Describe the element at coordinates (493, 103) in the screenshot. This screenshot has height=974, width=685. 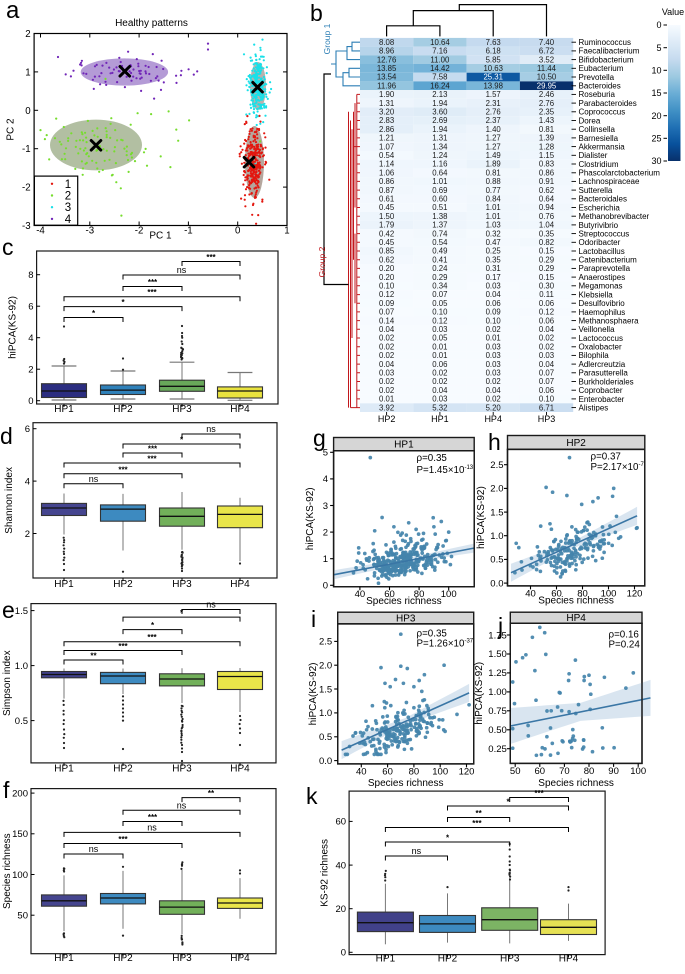
I see `svg-text: 2.31` at that location.